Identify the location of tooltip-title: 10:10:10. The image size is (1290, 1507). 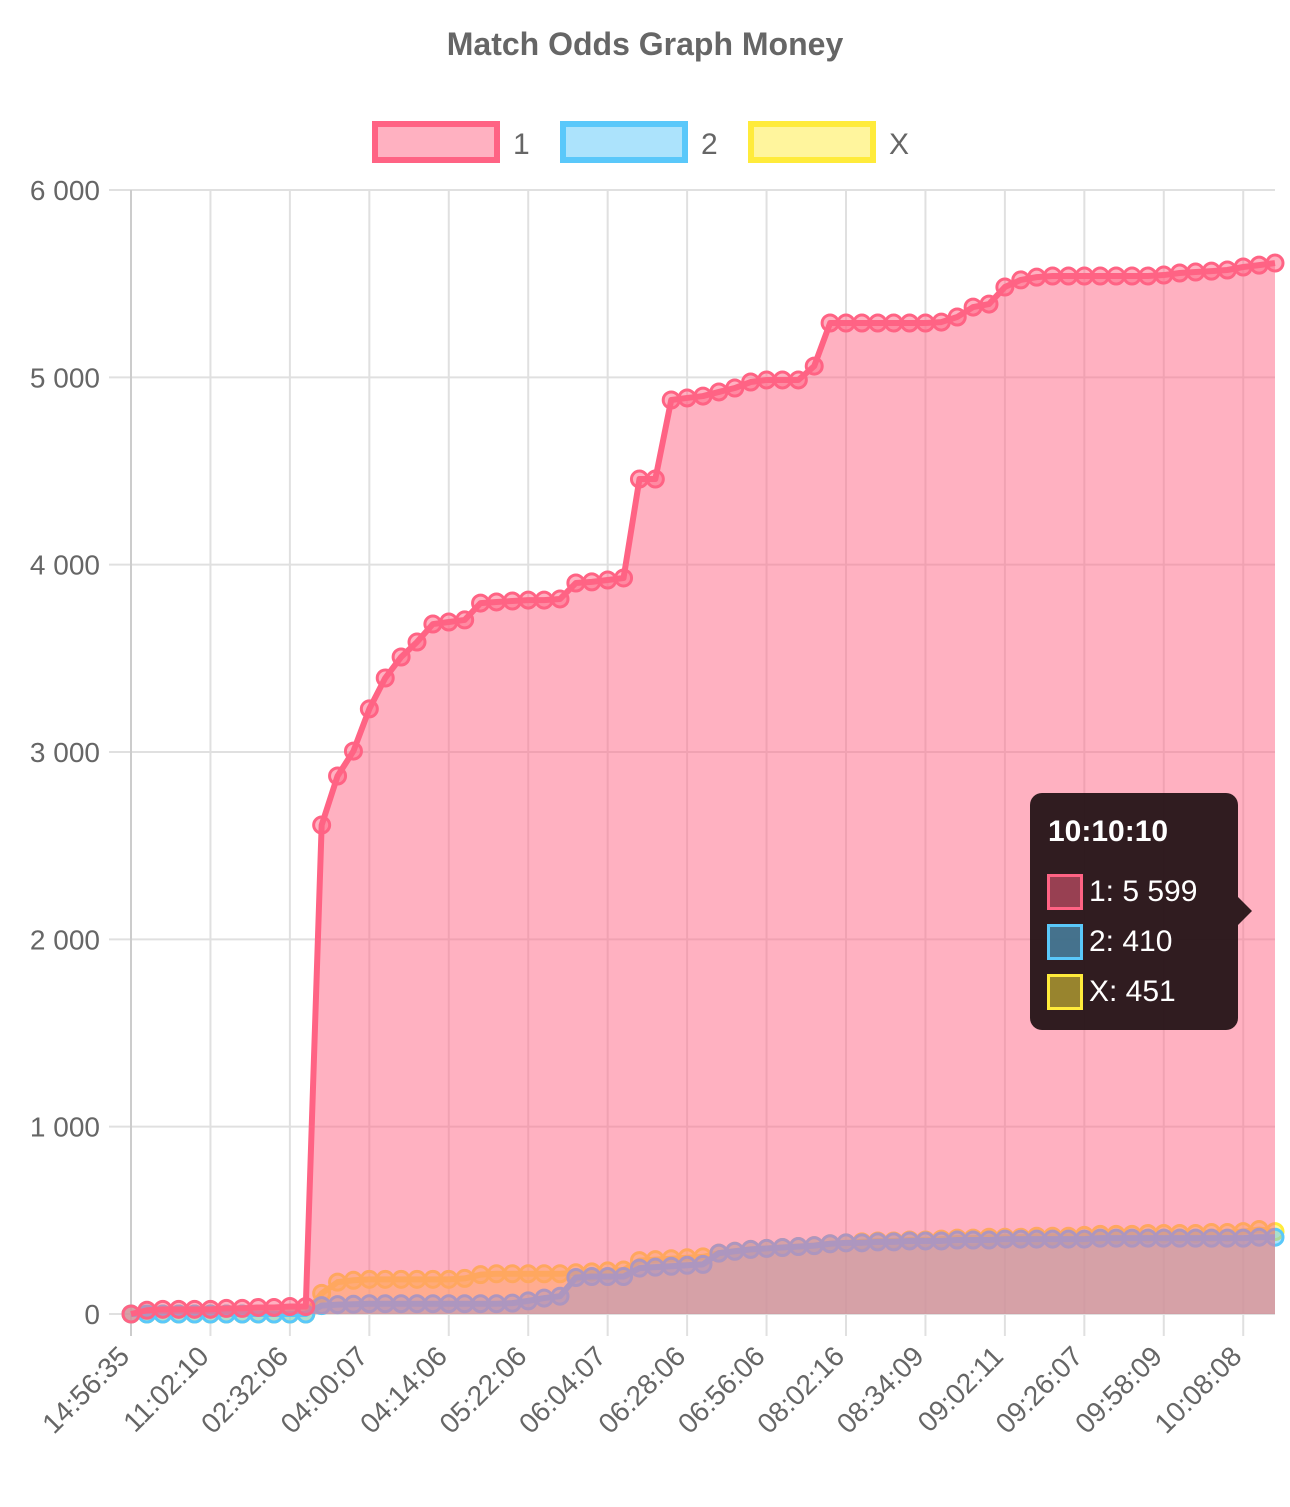
(1108, 831).